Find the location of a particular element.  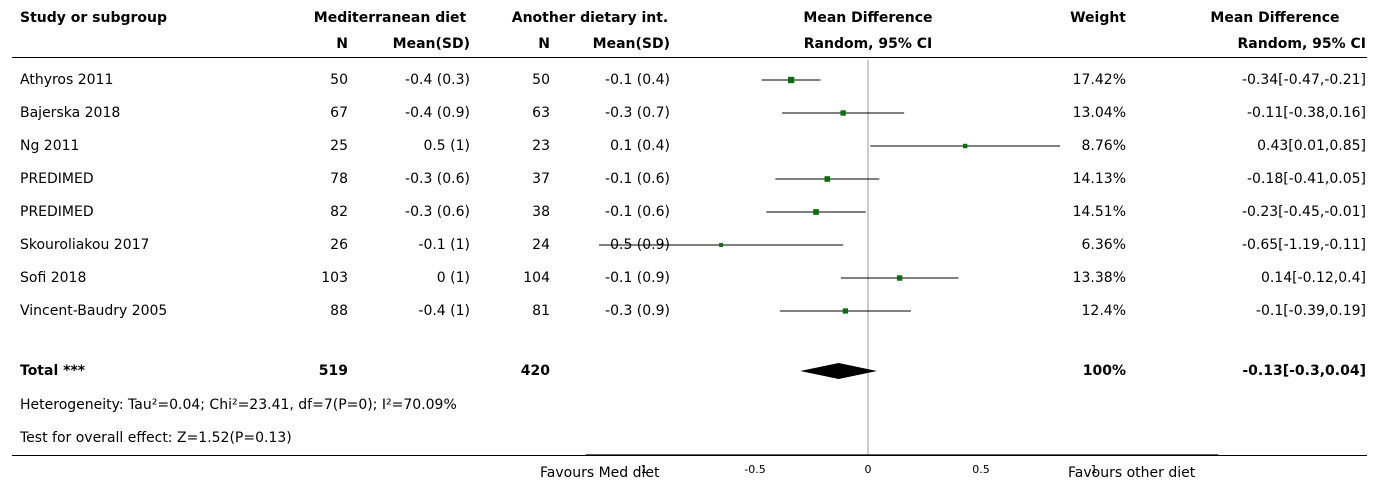

n2: 104 is located at coordinates (536, 278).